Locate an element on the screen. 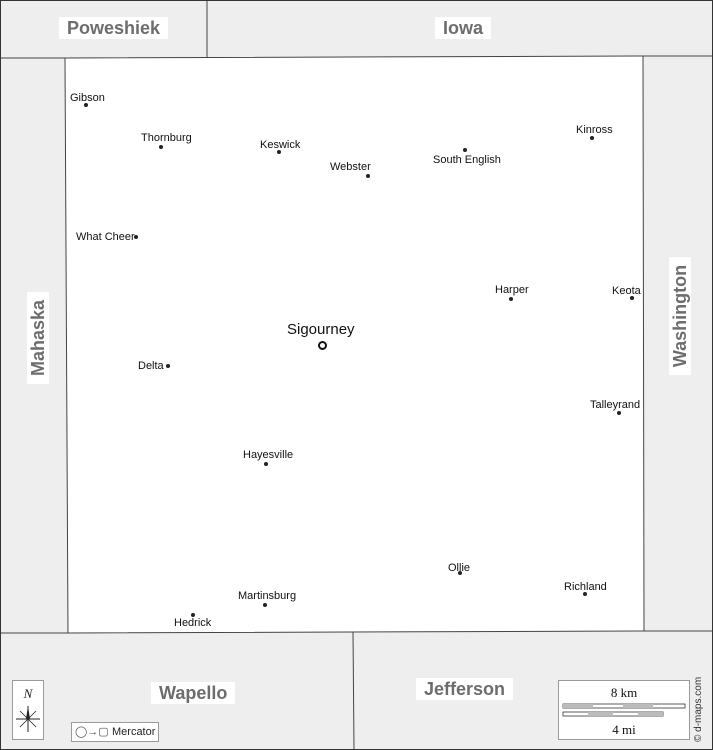 The width and height of the screenshot is (713, 750). town-label-kinross: Kinross is located at coordinates (594, 130).